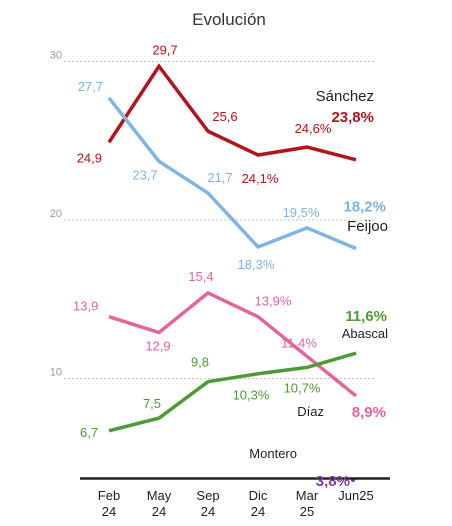 This screenshot has width=452, height=526. I want to click on series-name-montero: Montero, so click(273, 453).